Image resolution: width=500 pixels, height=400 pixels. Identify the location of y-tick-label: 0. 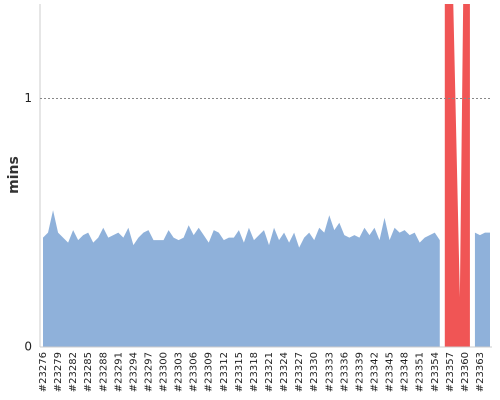
(28, 347).